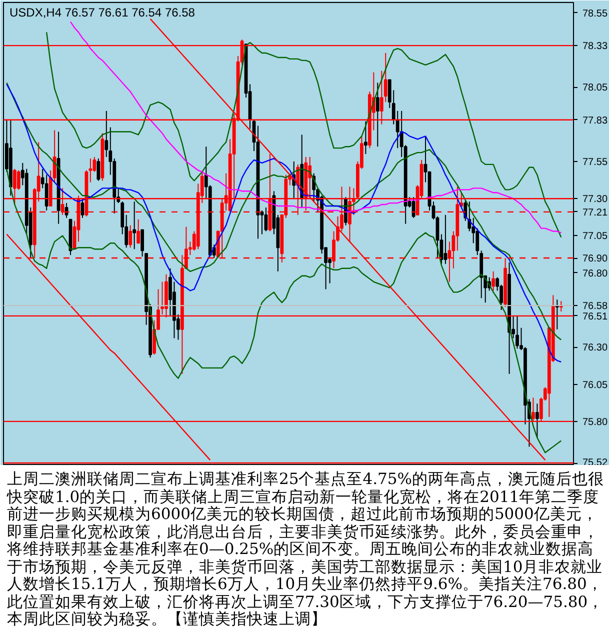  Describe the element at coordinates (595, 306) in the screenshot. I see `ref-line-label: 76.58` at that location.